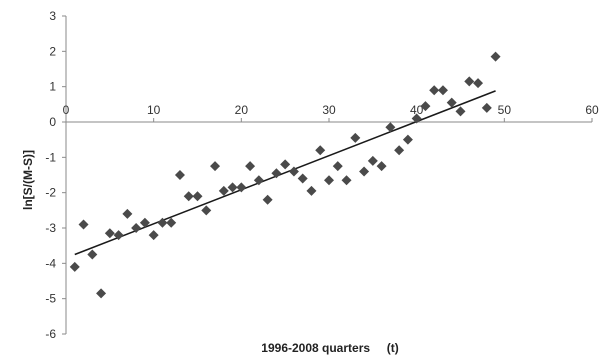  Describe the element at coordinates (52, 16) in the screenshot. I see `y-tick-label: 3` at that location.